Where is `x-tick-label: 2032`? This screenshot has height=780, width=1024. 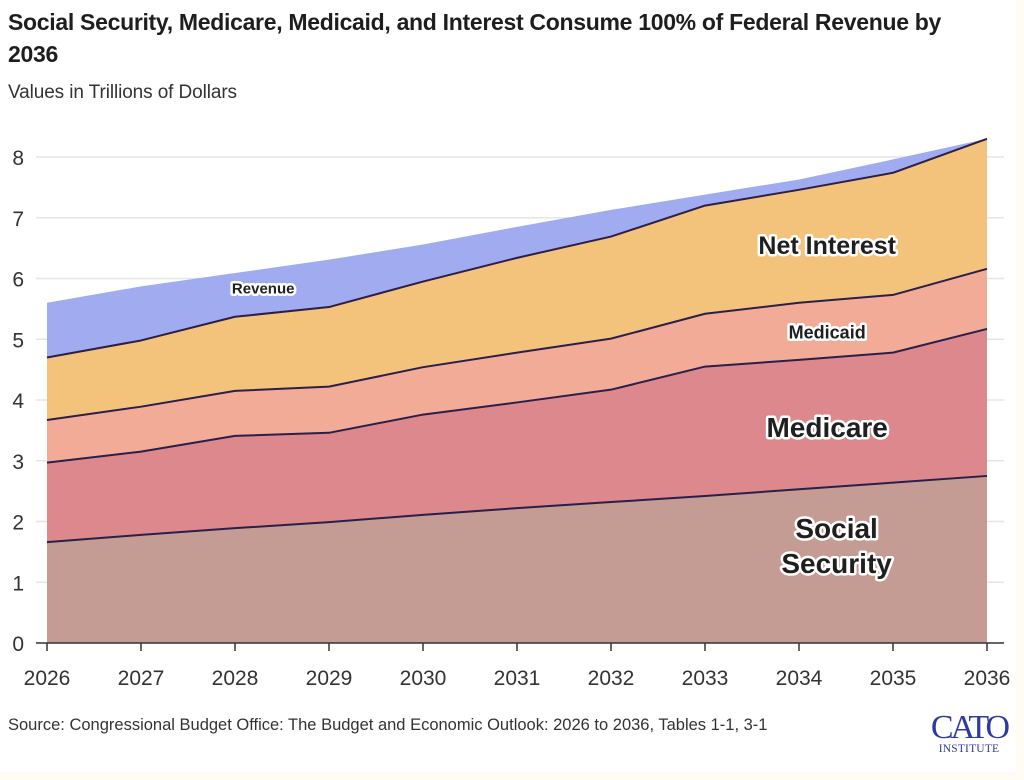
x-tick-label: 2032 is located at coordinates (611, 678).